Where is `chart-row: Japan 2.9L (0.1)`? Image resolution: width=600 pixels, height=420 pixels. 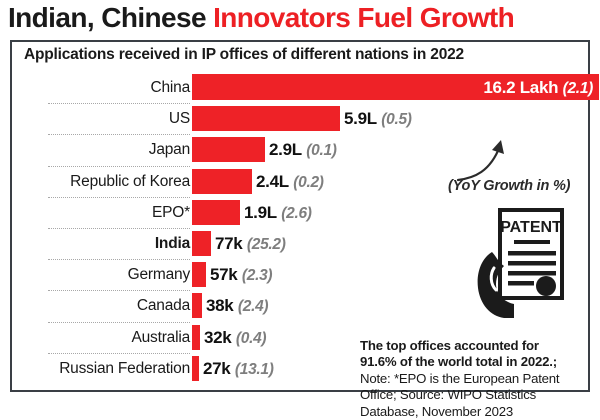
chart-row: Japan 2.9L (0.1) is located at coordinates (300, 149).